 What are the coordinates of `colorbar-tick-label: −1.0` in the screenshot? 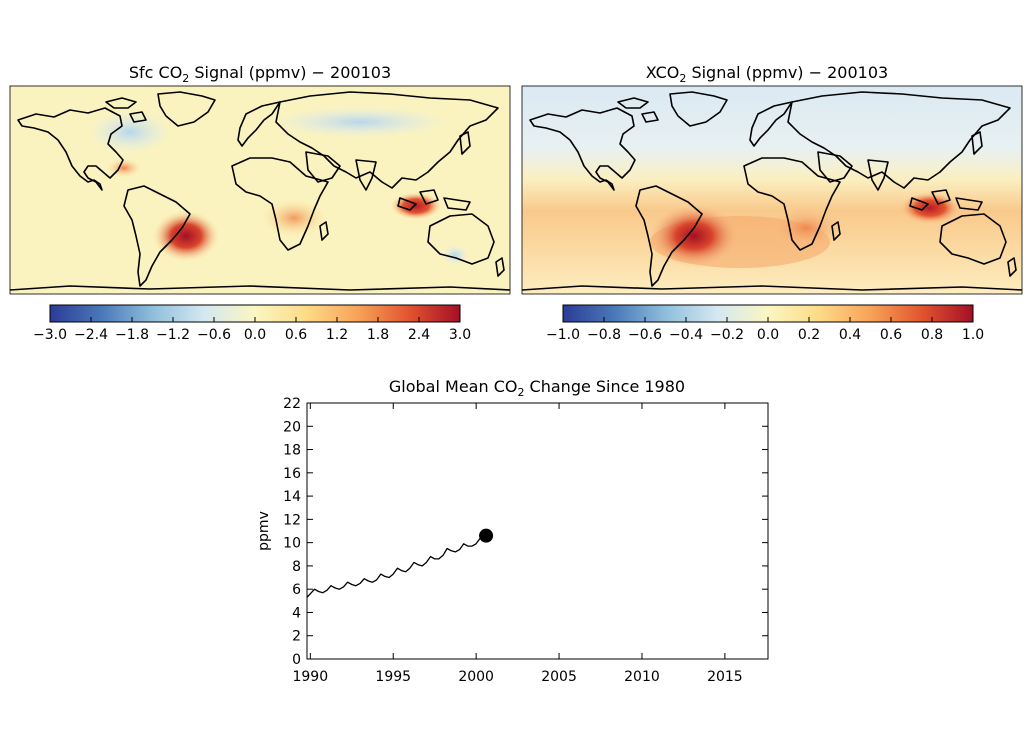 It's located at (563, 335).